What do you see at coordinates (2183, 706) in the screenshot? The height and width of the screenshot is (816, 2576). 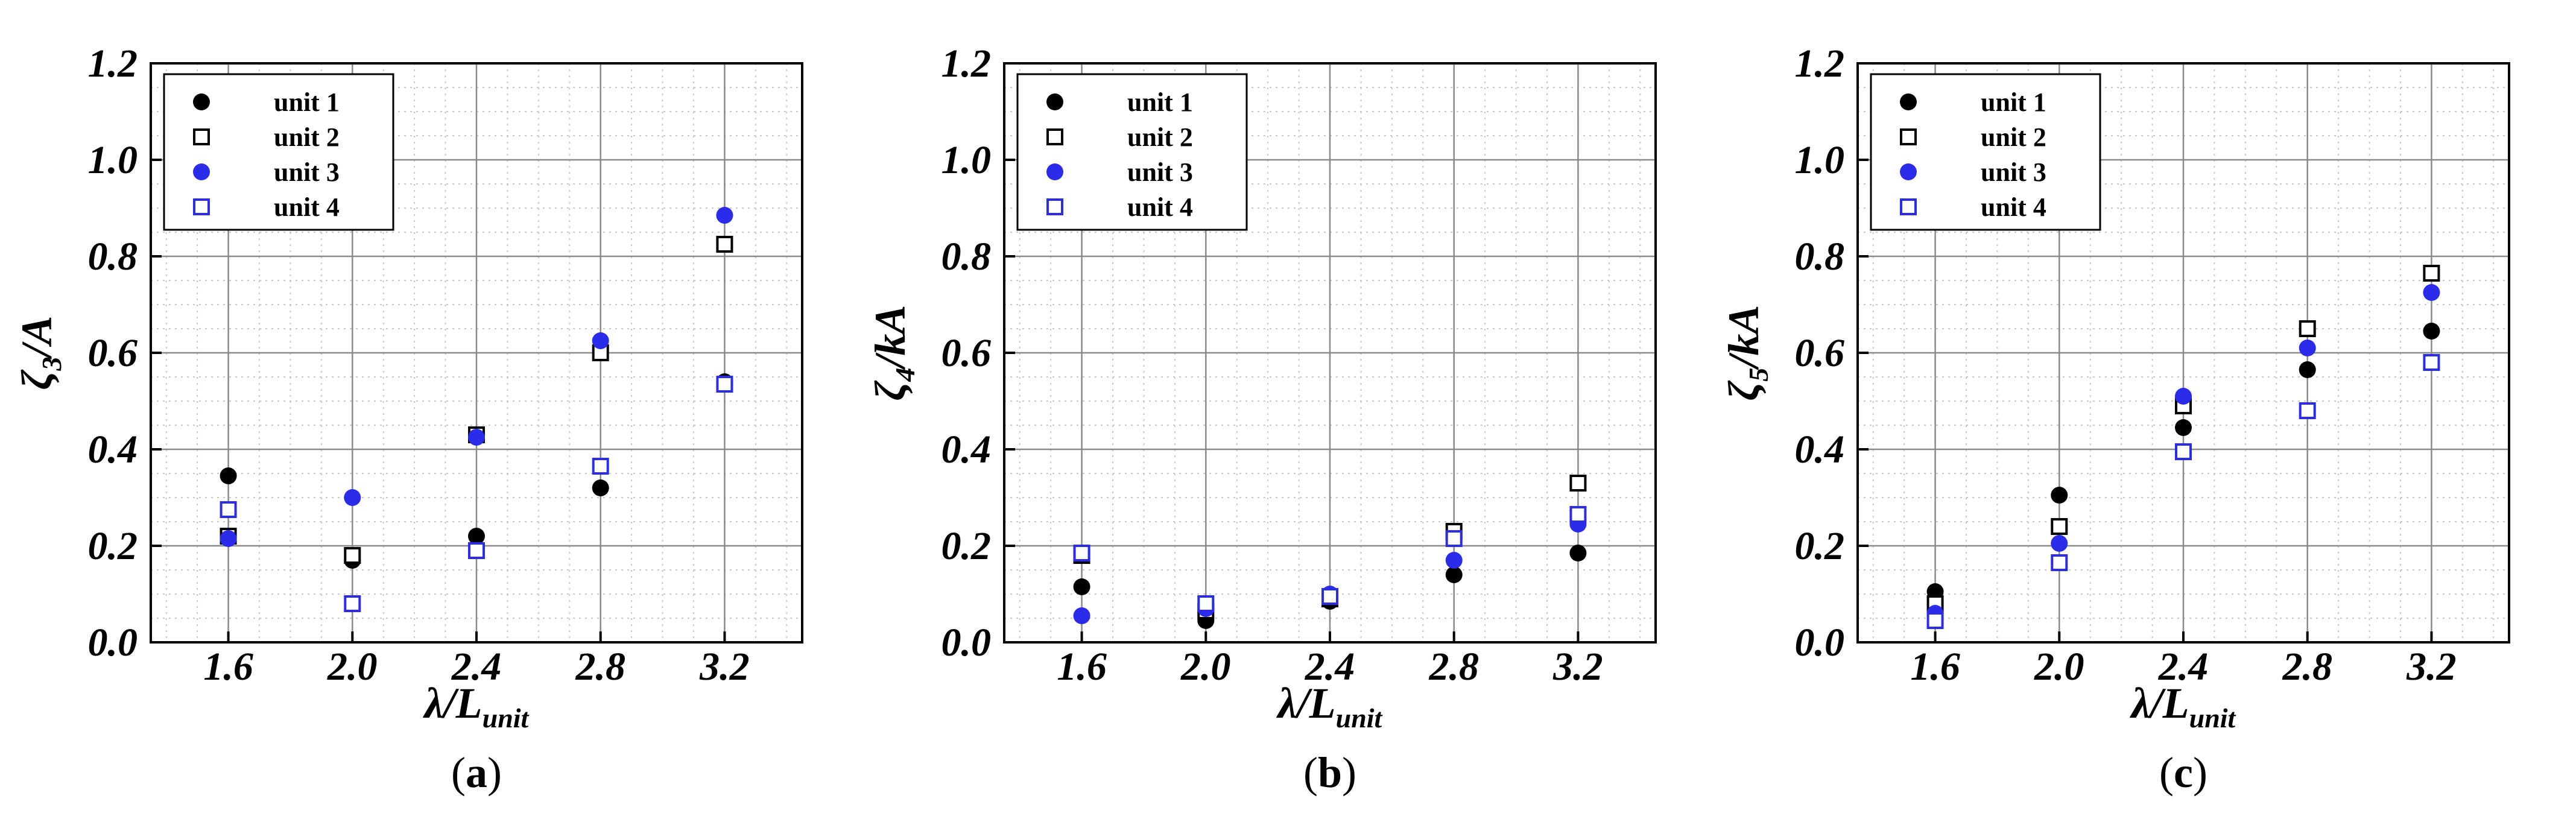 I see `x-axis-label: λ/Lunit` at bounding box center [2183, 706].